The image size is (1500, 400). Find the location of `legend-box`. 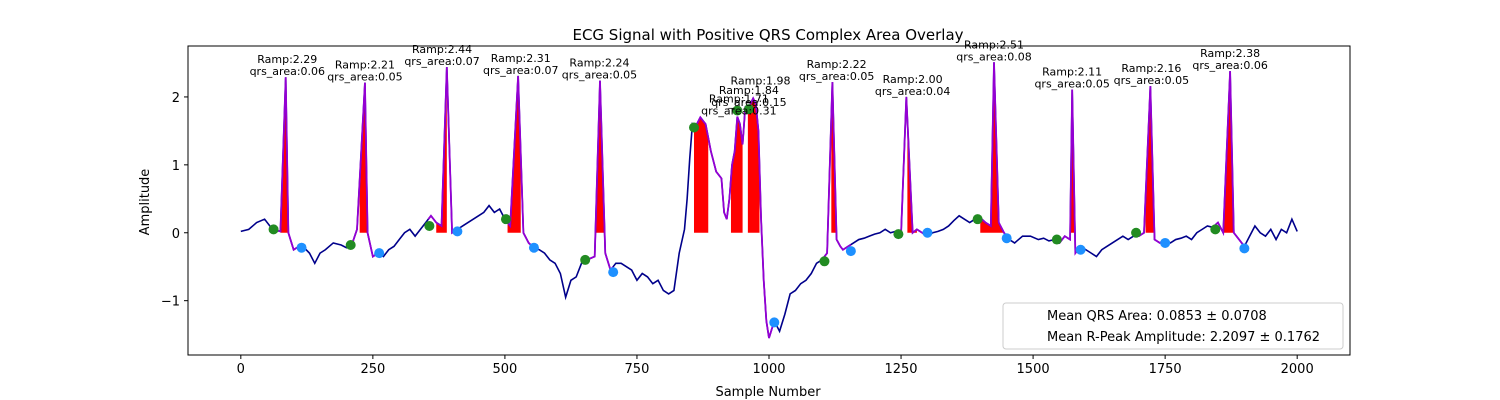

legend-box is located at coordinates (1173, 326).